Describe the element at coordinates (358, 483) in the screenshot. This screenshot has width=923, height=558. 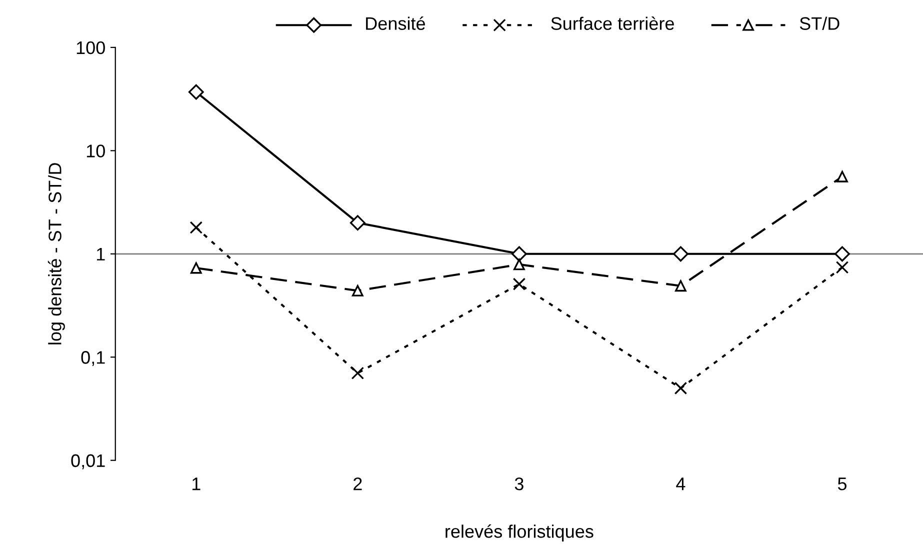
I see `x-tick-label: 2` at that location.